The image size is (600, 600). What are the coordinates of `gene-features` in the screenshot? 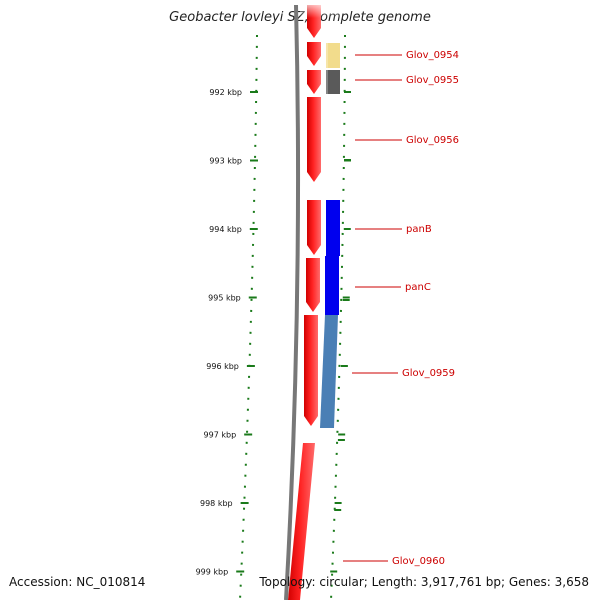 It's located at (314, 302).